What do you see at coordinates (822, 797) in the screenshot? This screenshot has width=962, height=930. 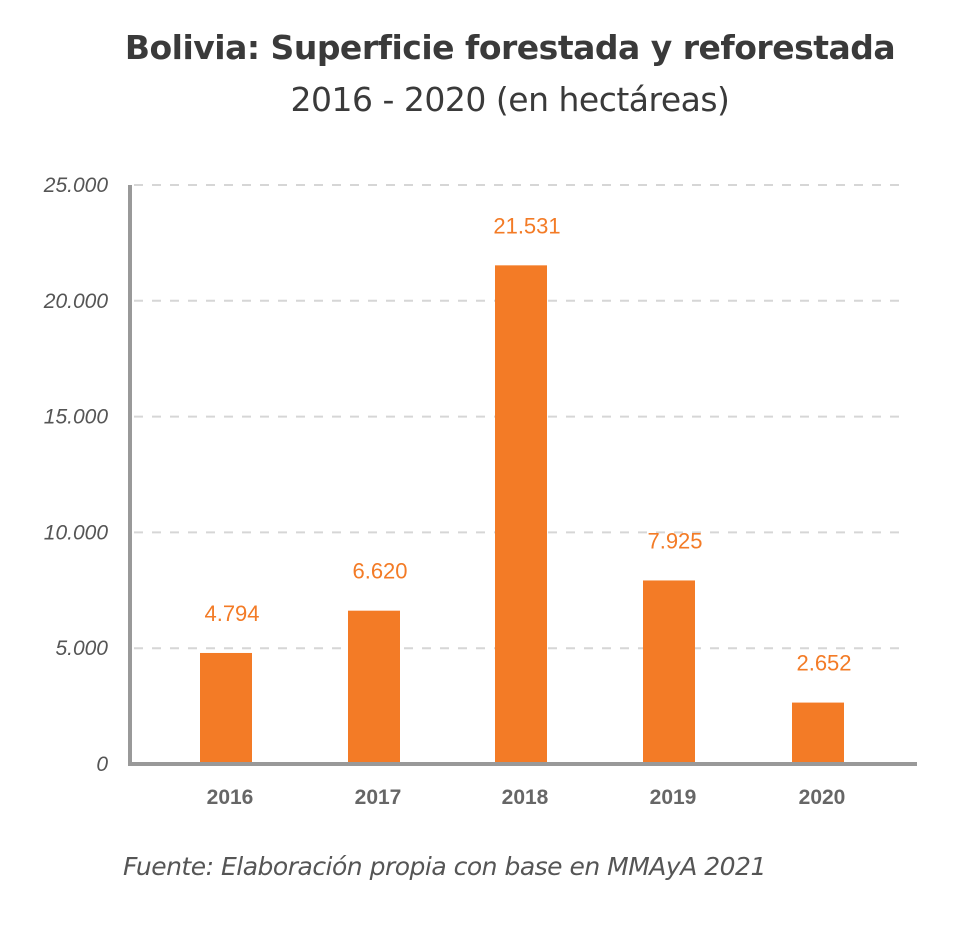 I see `x-tick-label: 2020` at bounding box center [822, 797].